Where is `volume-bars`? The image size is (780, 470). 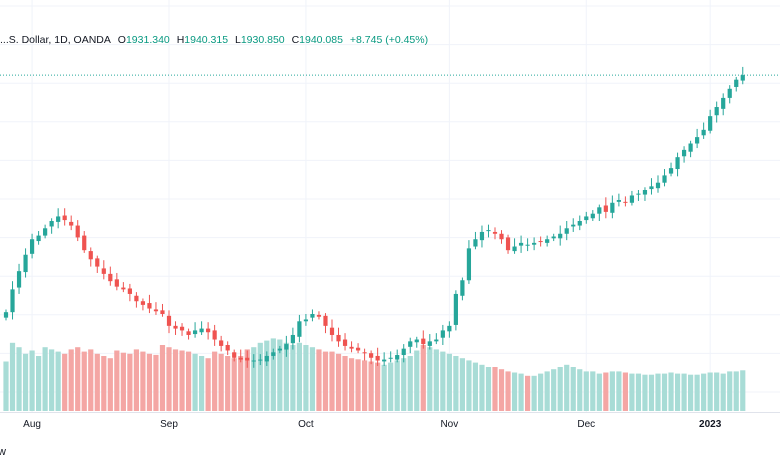 volume-bars is located at coordinates (374, 374).